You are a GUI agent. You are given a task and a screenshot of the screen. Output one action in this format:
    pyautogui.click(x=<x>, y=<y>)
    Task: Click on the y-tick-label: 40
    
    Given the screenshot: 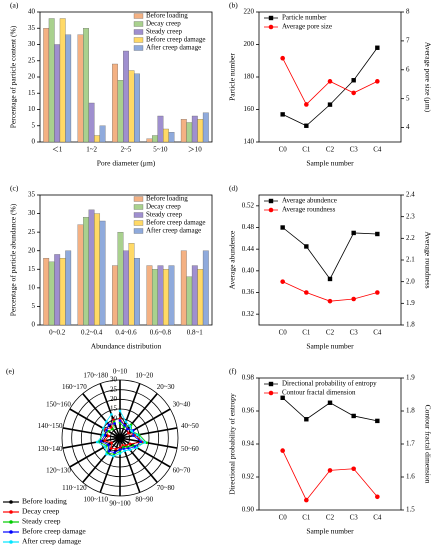 What is the action you would take?
    pyautogui.click(x=32, y=12)
    